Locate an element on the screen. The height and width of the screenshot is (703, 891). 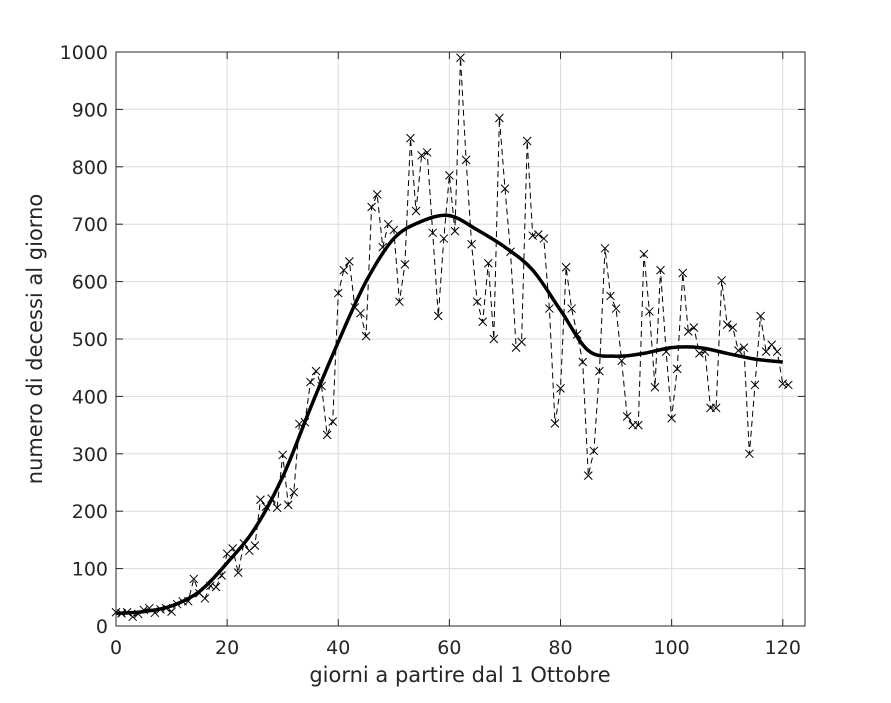
x-tick-label: 60 is located at coordinates (449, 648).